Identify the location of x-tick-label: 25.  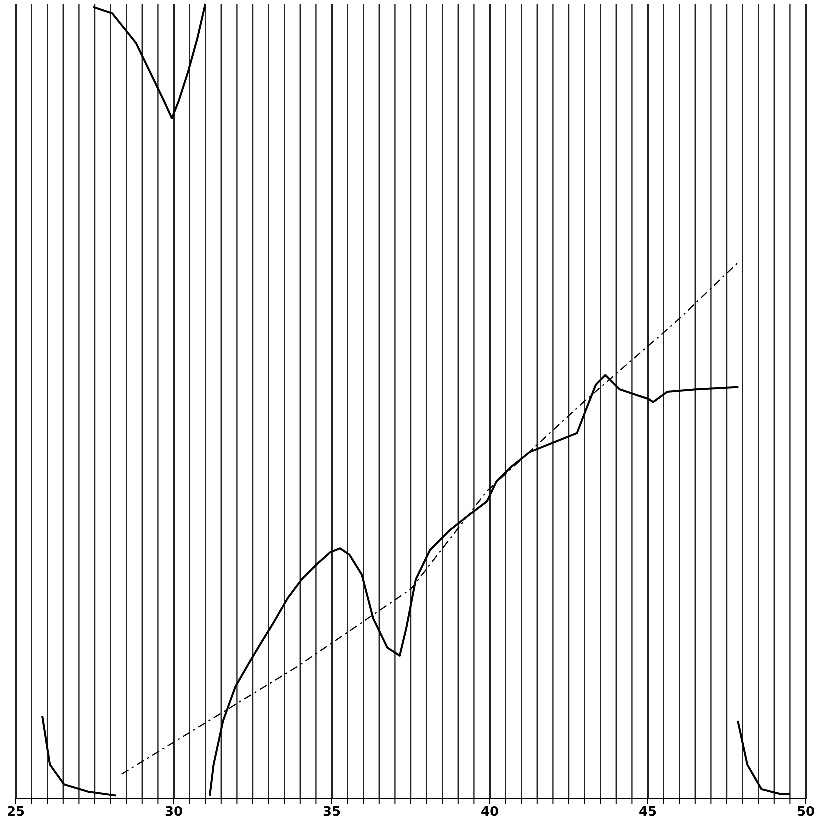
(16, 812).